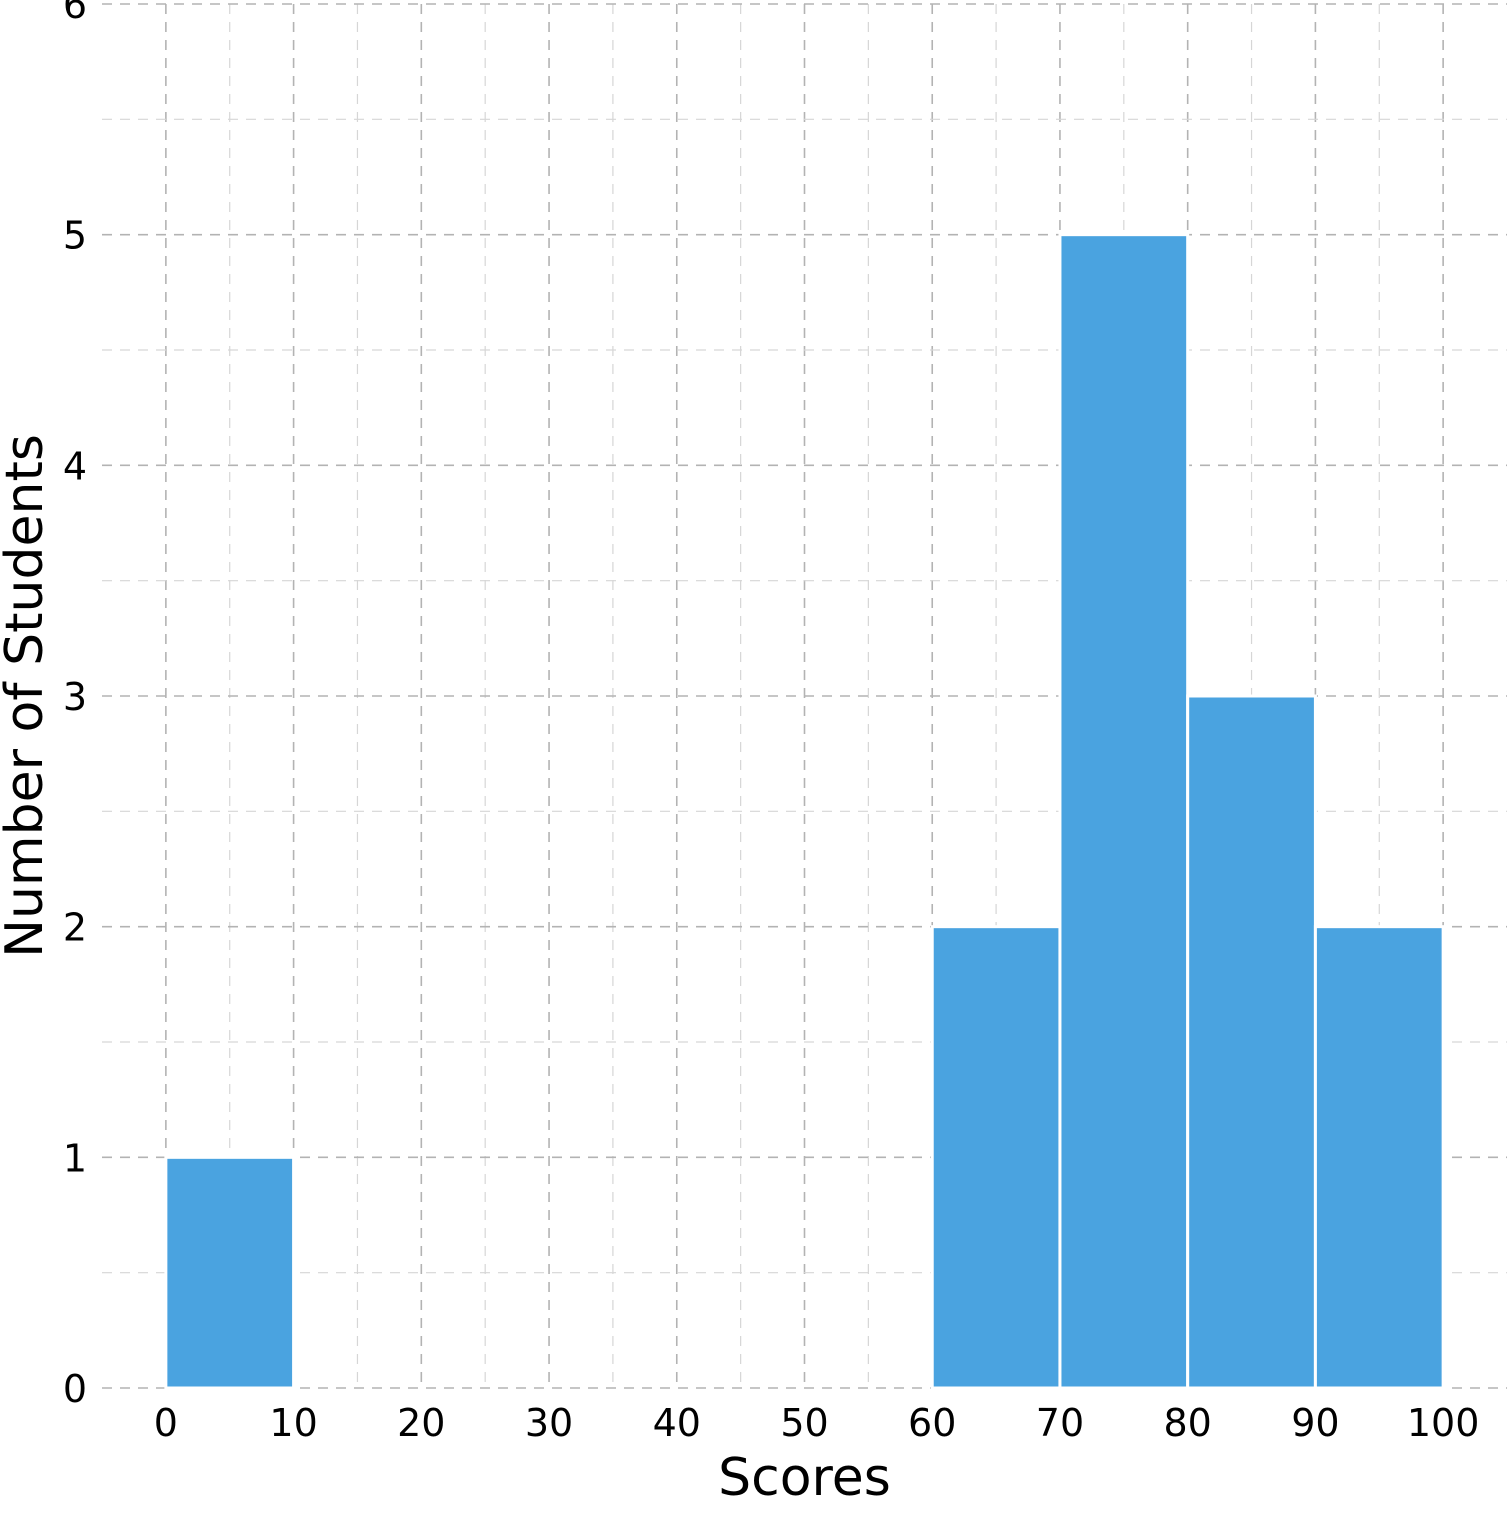  I want to click on x-tick-label: 40, so click(677, 1423).